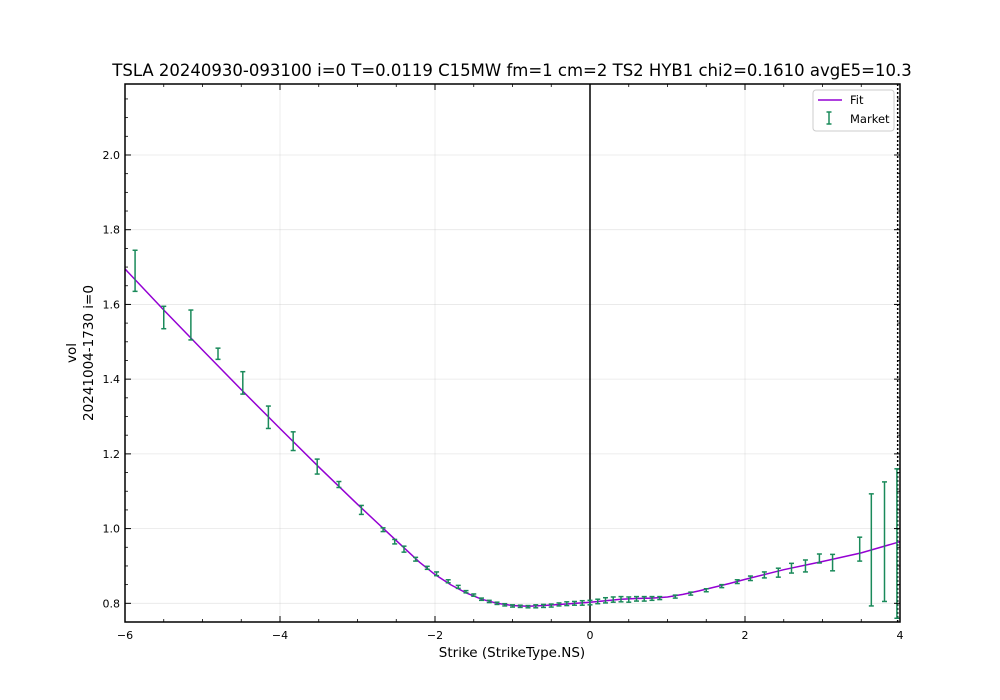  I want to click on chart-legend: Fit Market, so click(853, 110).